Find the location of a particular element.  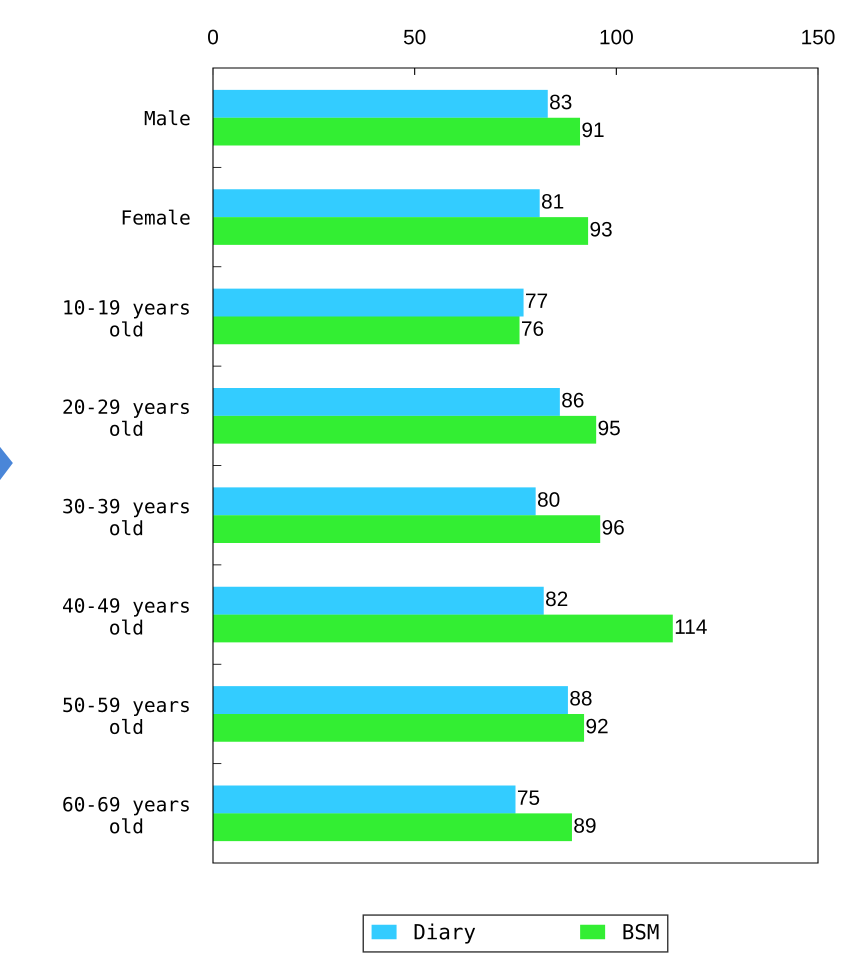

legend-label: Diary is located at coordinates (445, 933).